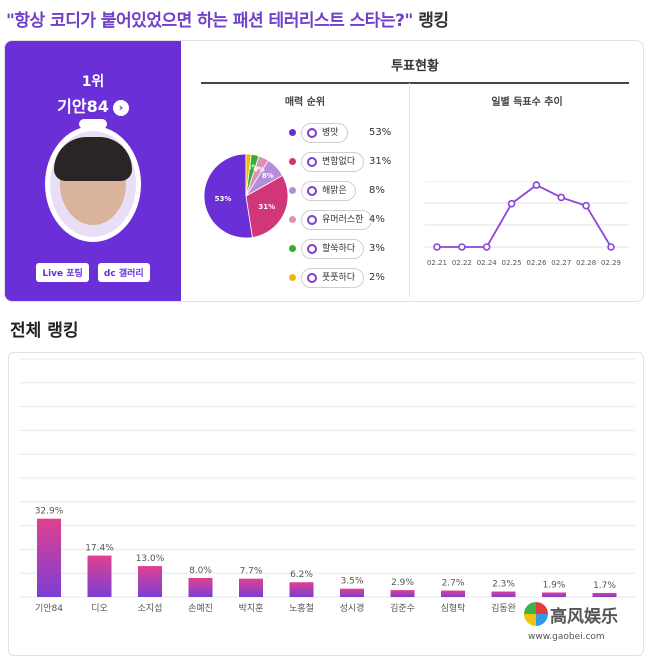 This screenshot has height=662, width=650. What do you see at coordinates (93, 82) in the screenshot?
I see `winner-rank: 1위` at bounding box center [93, 82].